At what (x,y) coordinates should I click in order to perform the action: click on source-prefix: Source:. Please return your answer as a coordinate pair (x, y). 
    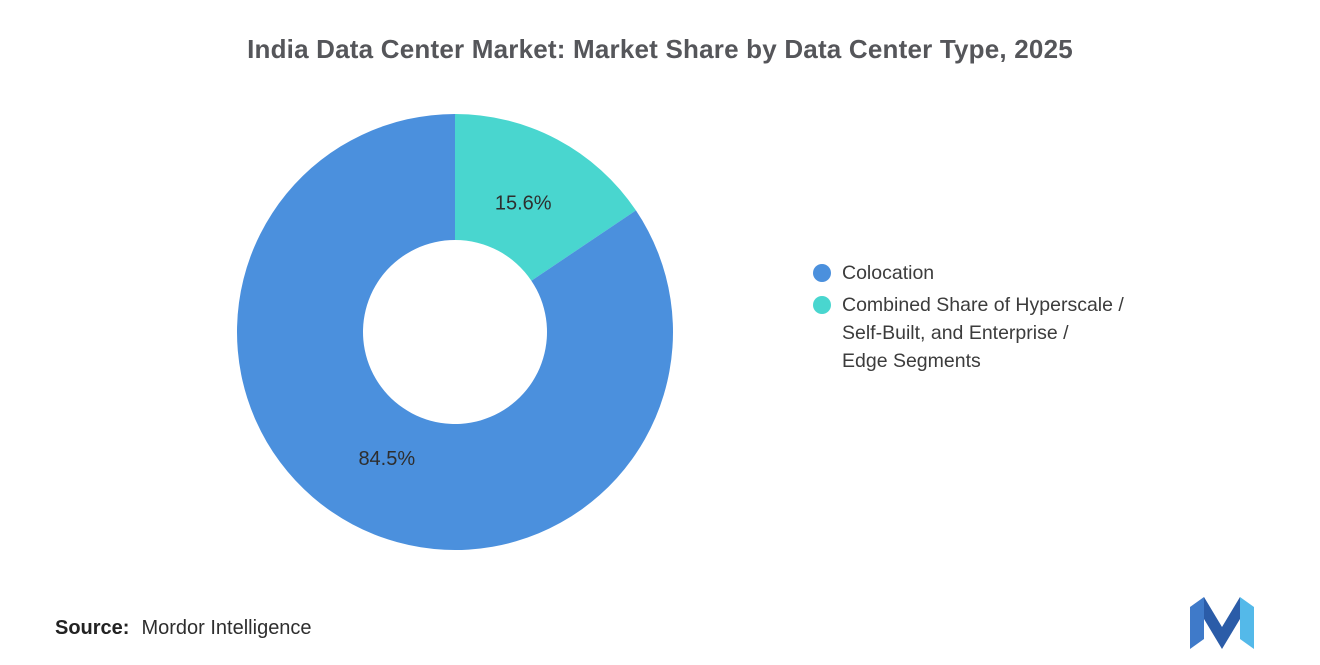
    Looking at the image, I should click on (92, 628).